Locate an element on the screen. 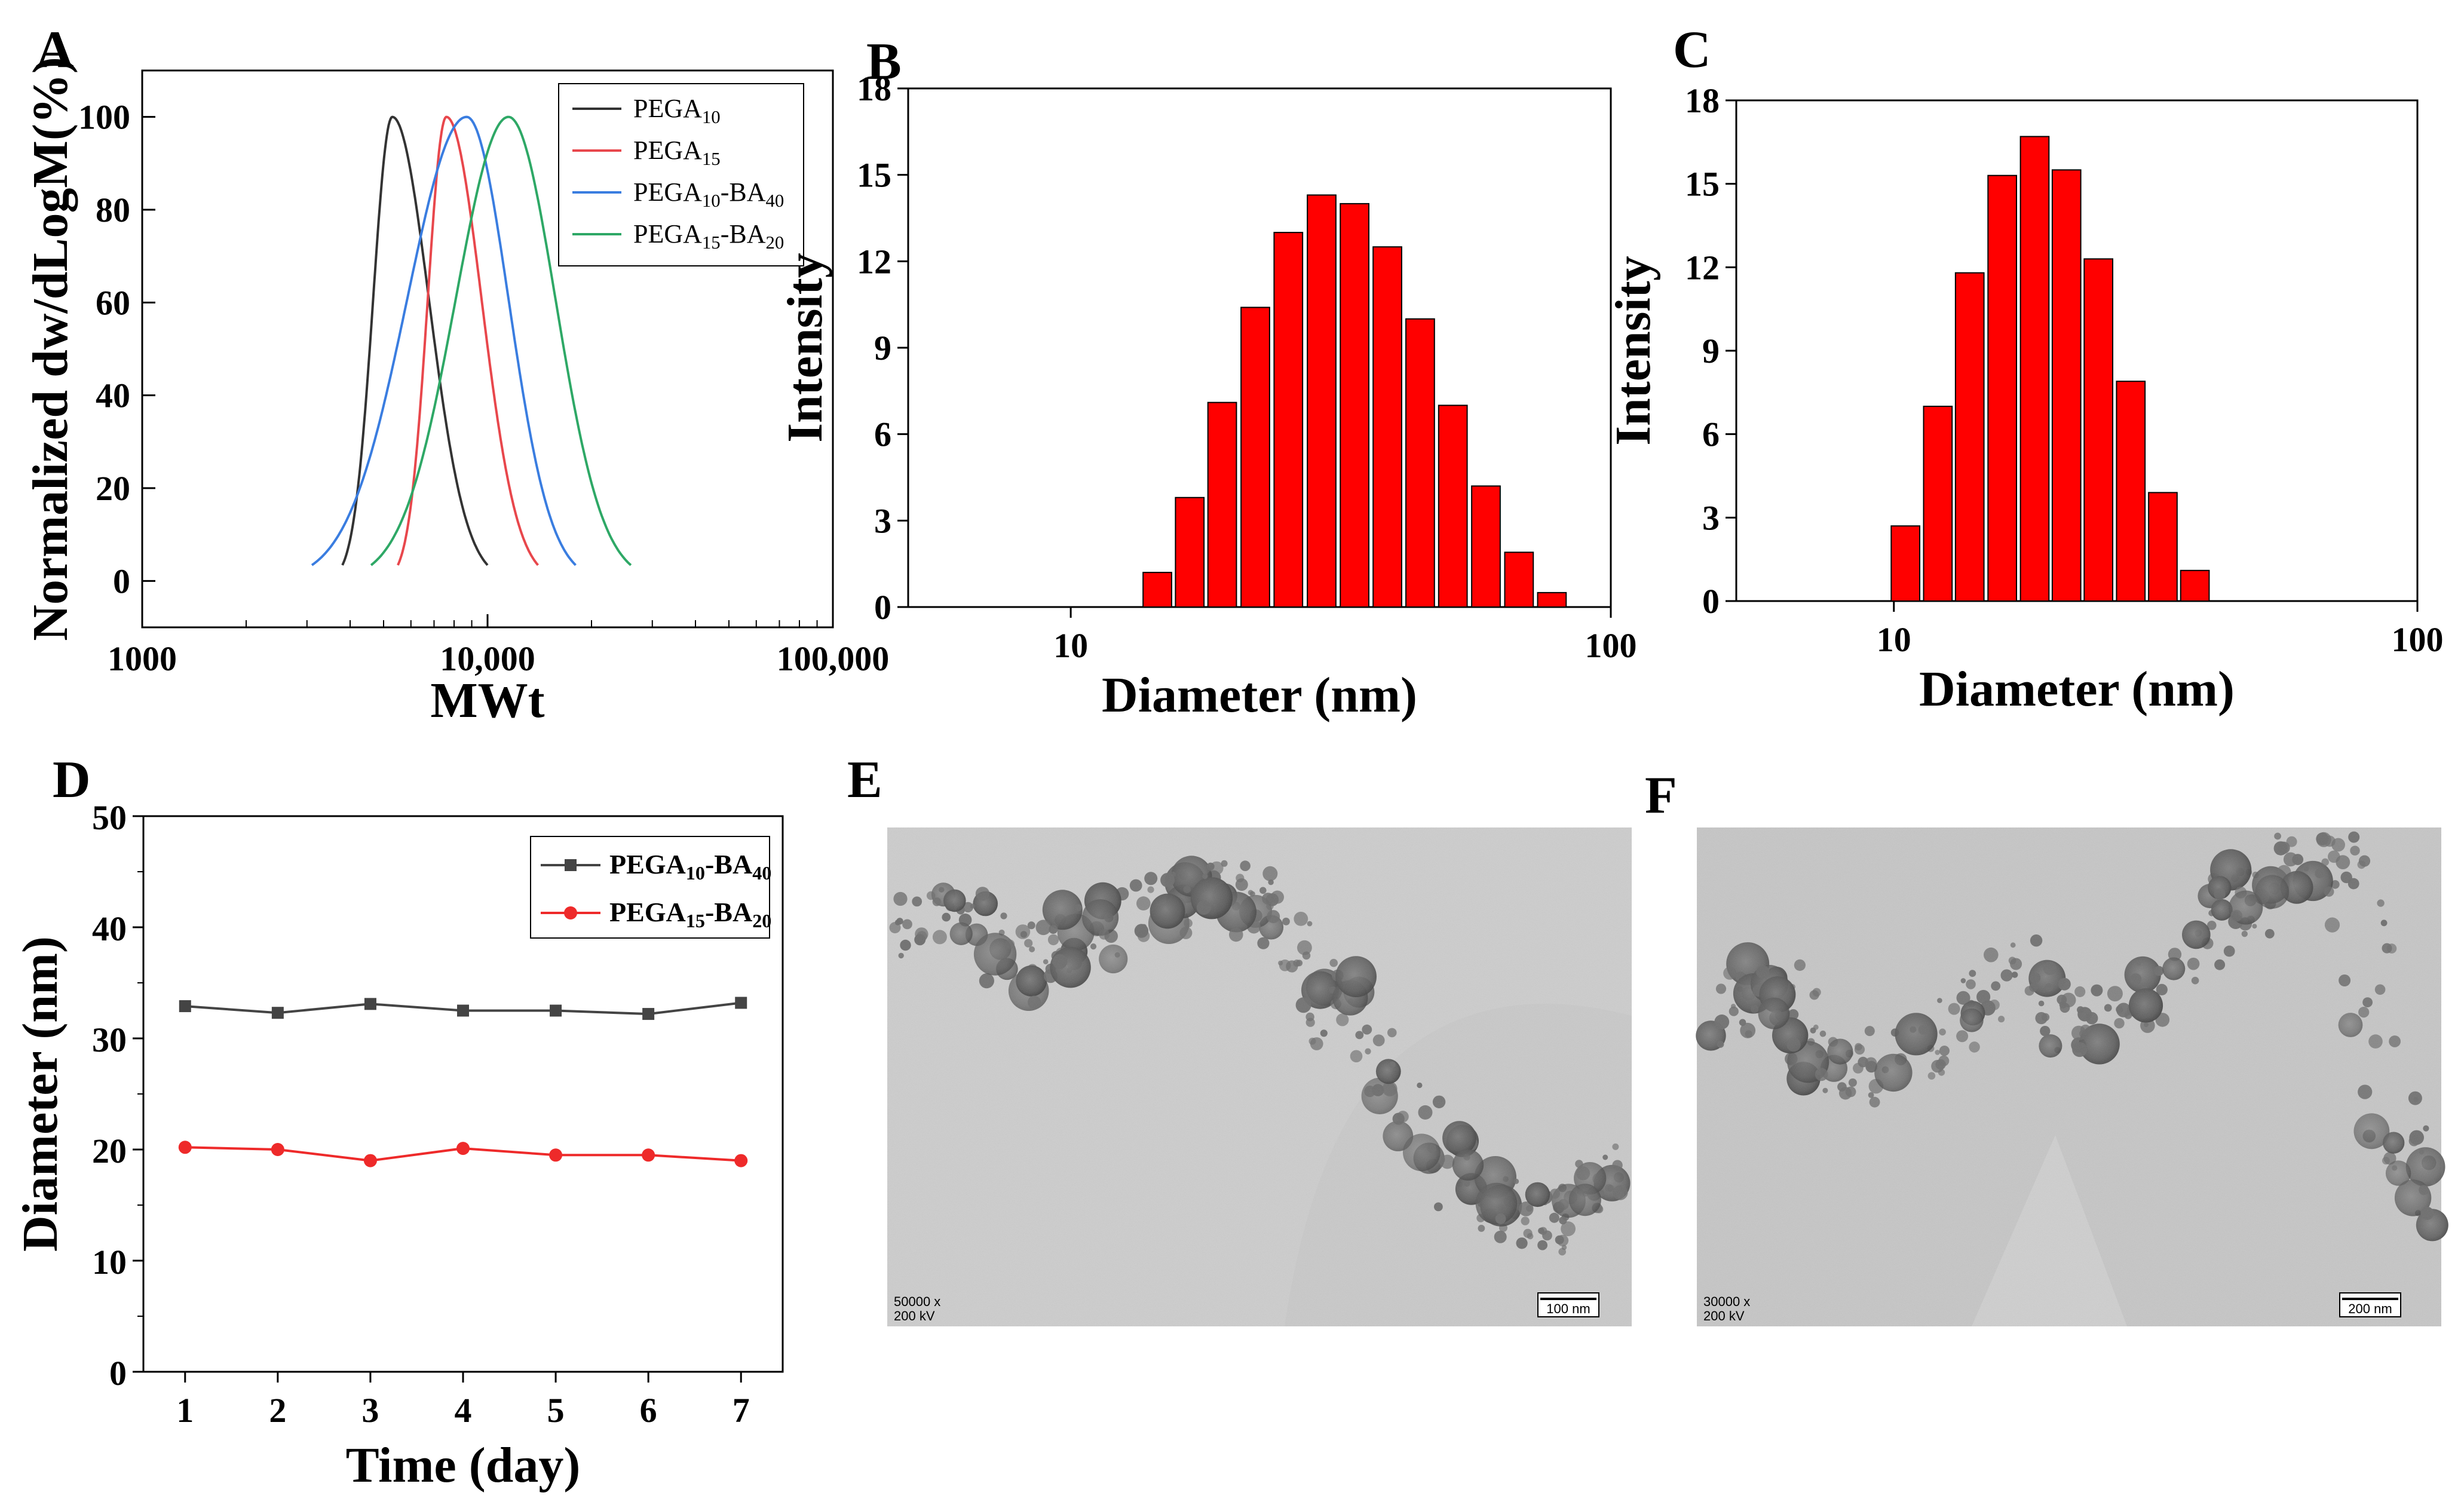 Image resolution: width=2464 pixels, height=1508 pixels. tem-e-grain is located at coordinates (1259, 1076).